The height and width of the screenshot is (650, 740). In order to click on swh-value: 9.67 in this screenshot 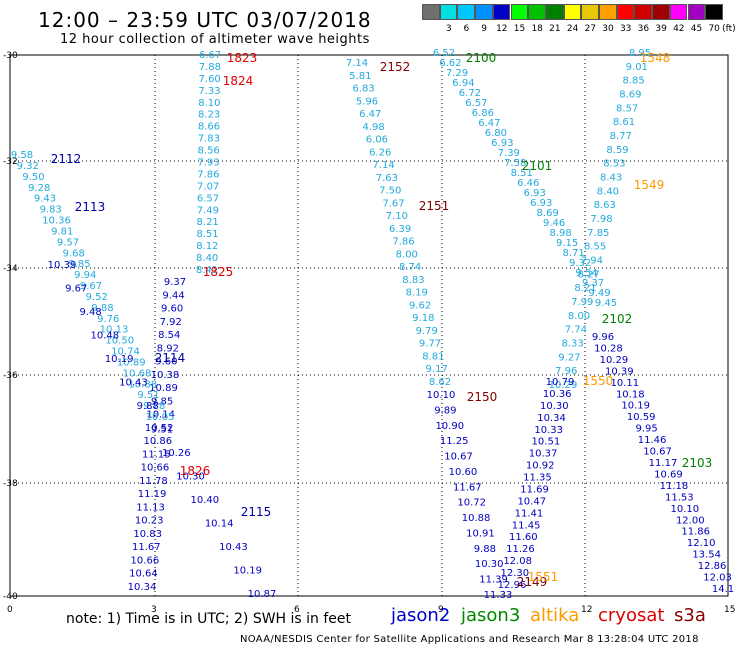, I will do `click(76, 289)`.